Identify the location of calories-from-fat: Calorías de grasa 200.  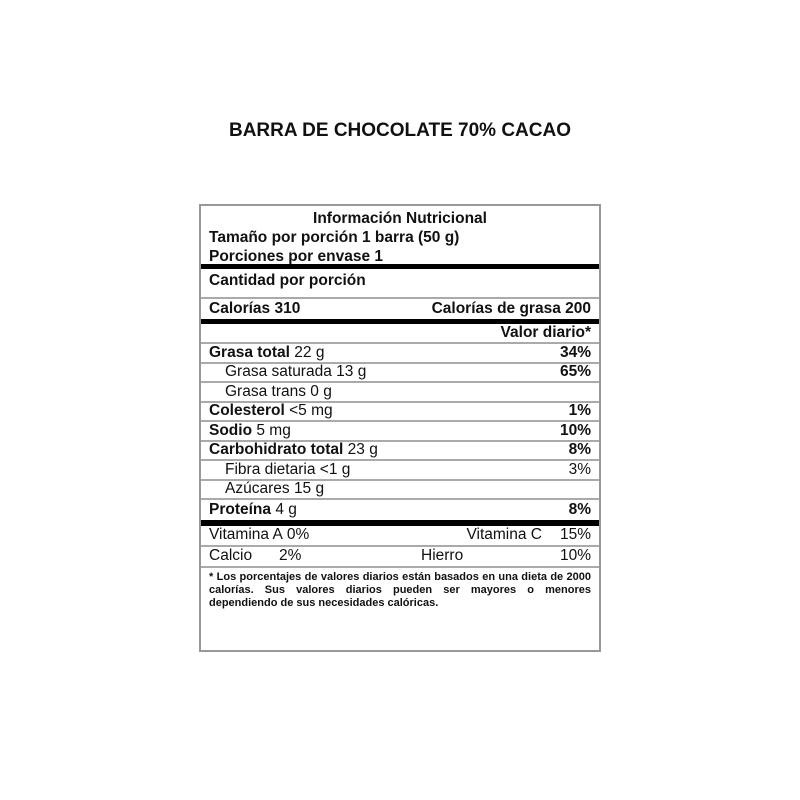
(511, 308).